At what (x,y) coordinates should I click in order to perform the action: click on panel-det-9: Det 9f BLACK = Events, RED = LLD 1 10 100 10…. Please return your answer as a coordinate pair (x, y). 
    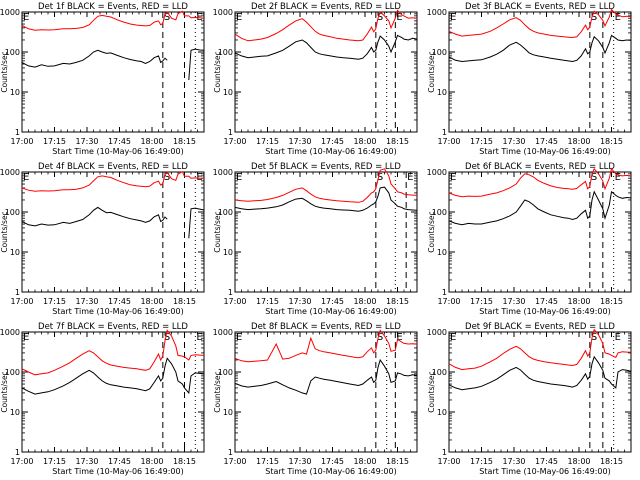
    Looking at the image, I should click on (529, 399).